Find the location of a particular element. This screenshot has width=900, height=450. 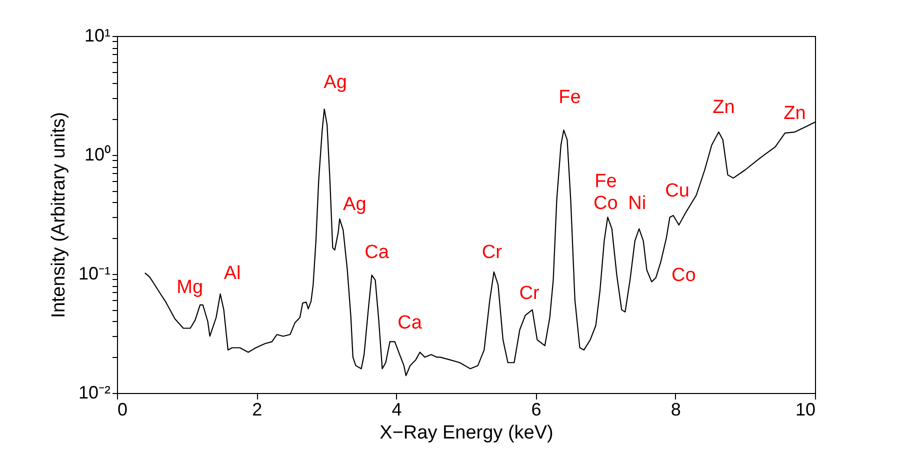

y-tick-label: 10⁻¹ is located at coordinates (94, 274).